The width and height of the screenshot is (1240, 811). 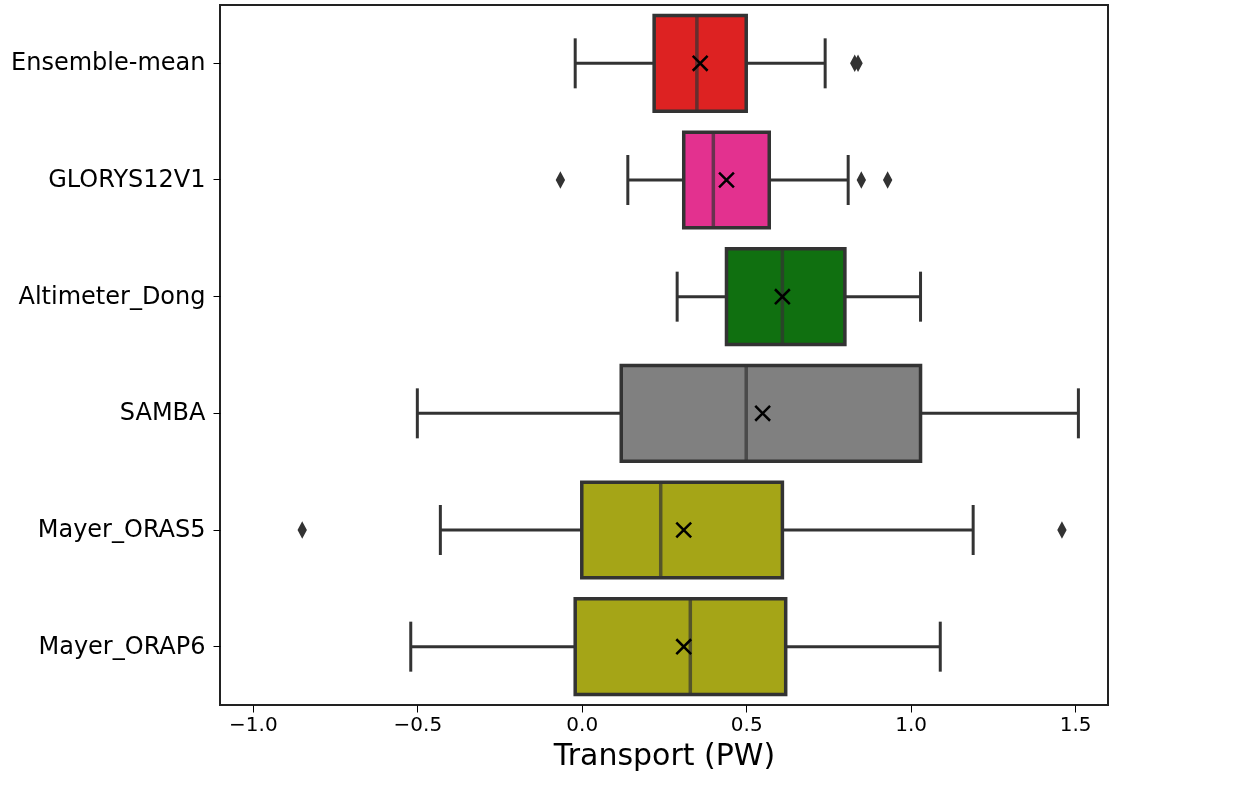 What do you see at coordinates (1075, 723) in the screenshot?
I see `x-tick-label: 1.5` at bounding box center [1075, 723].